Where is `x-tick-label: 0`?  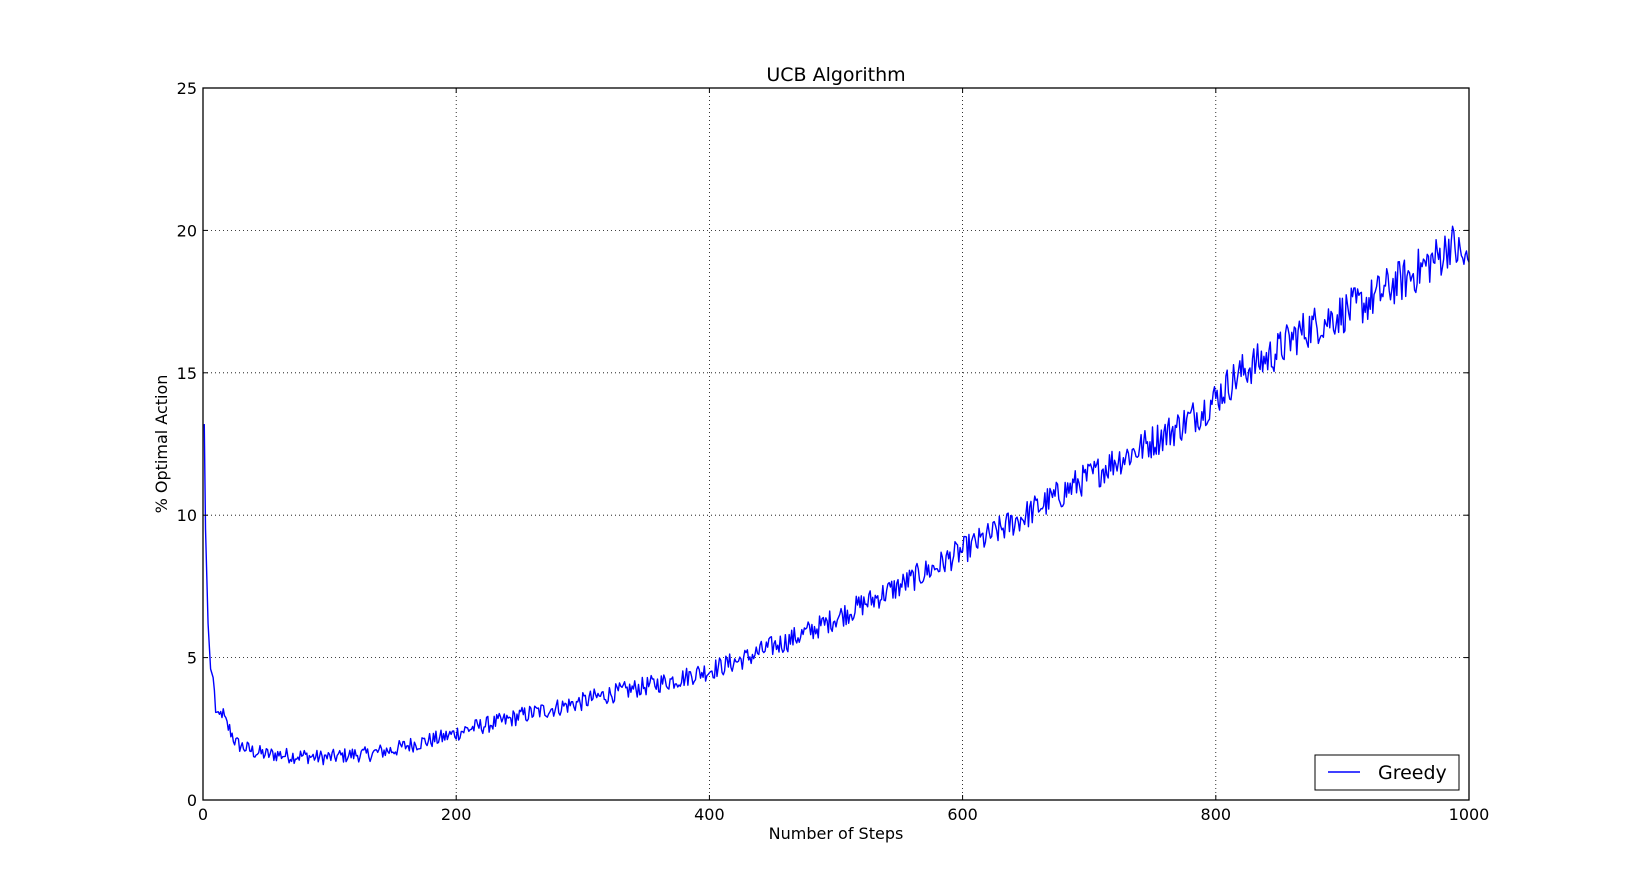 x-tick-label: 0 is located at coordinates (203, 814).